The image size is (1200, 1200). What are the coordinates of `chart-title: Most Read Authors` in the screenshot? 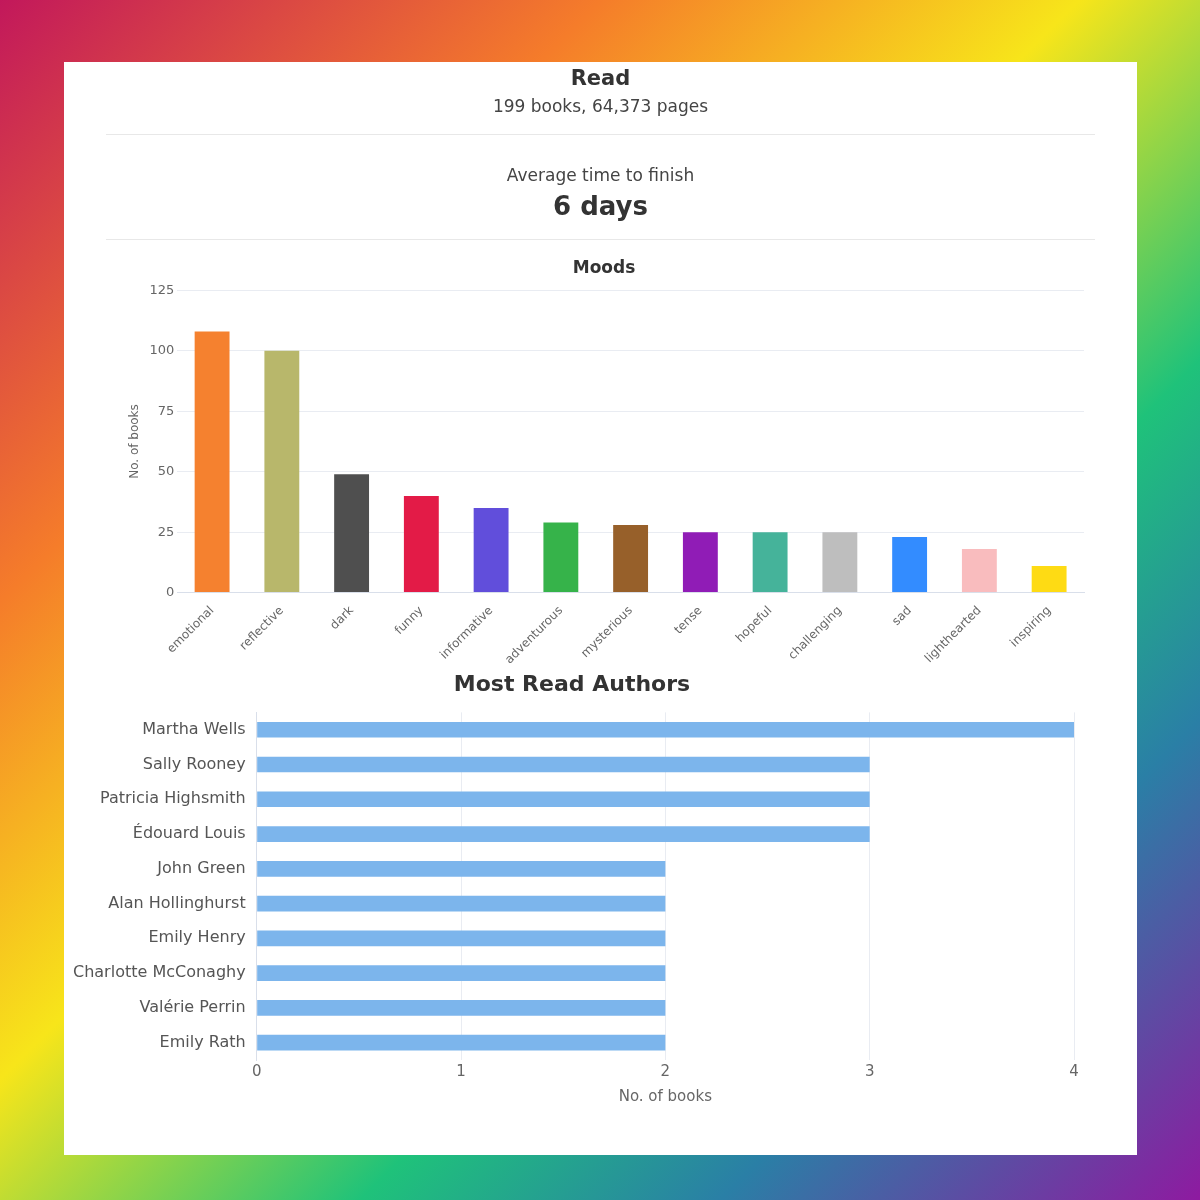 It's located at (572, 683).